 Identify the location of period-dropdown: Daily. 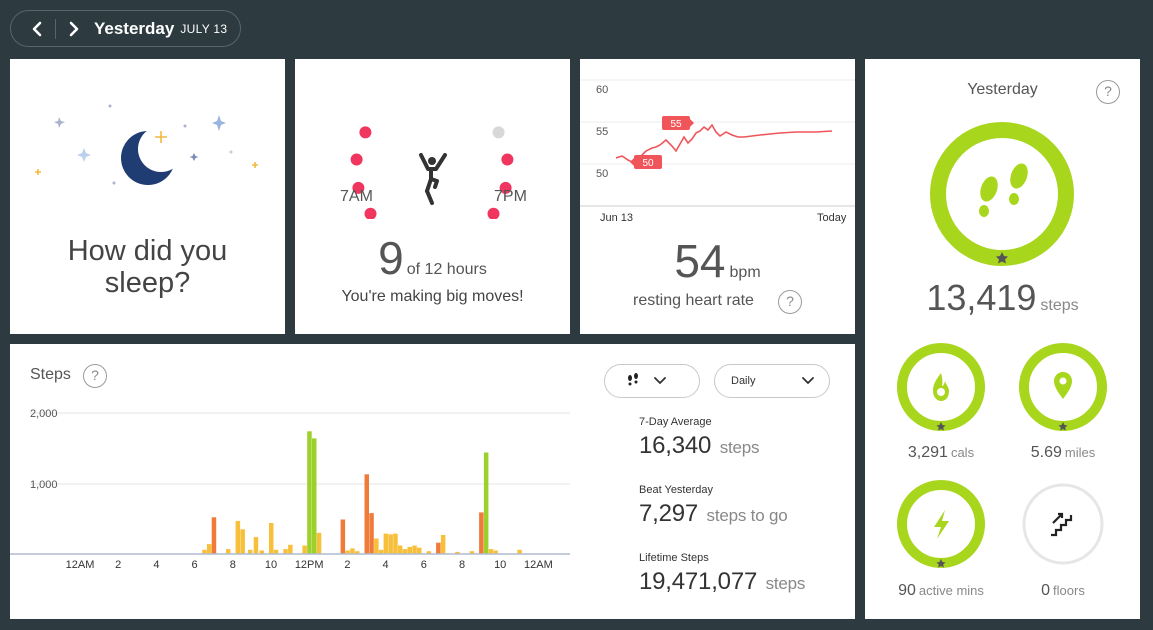
(772, 381).